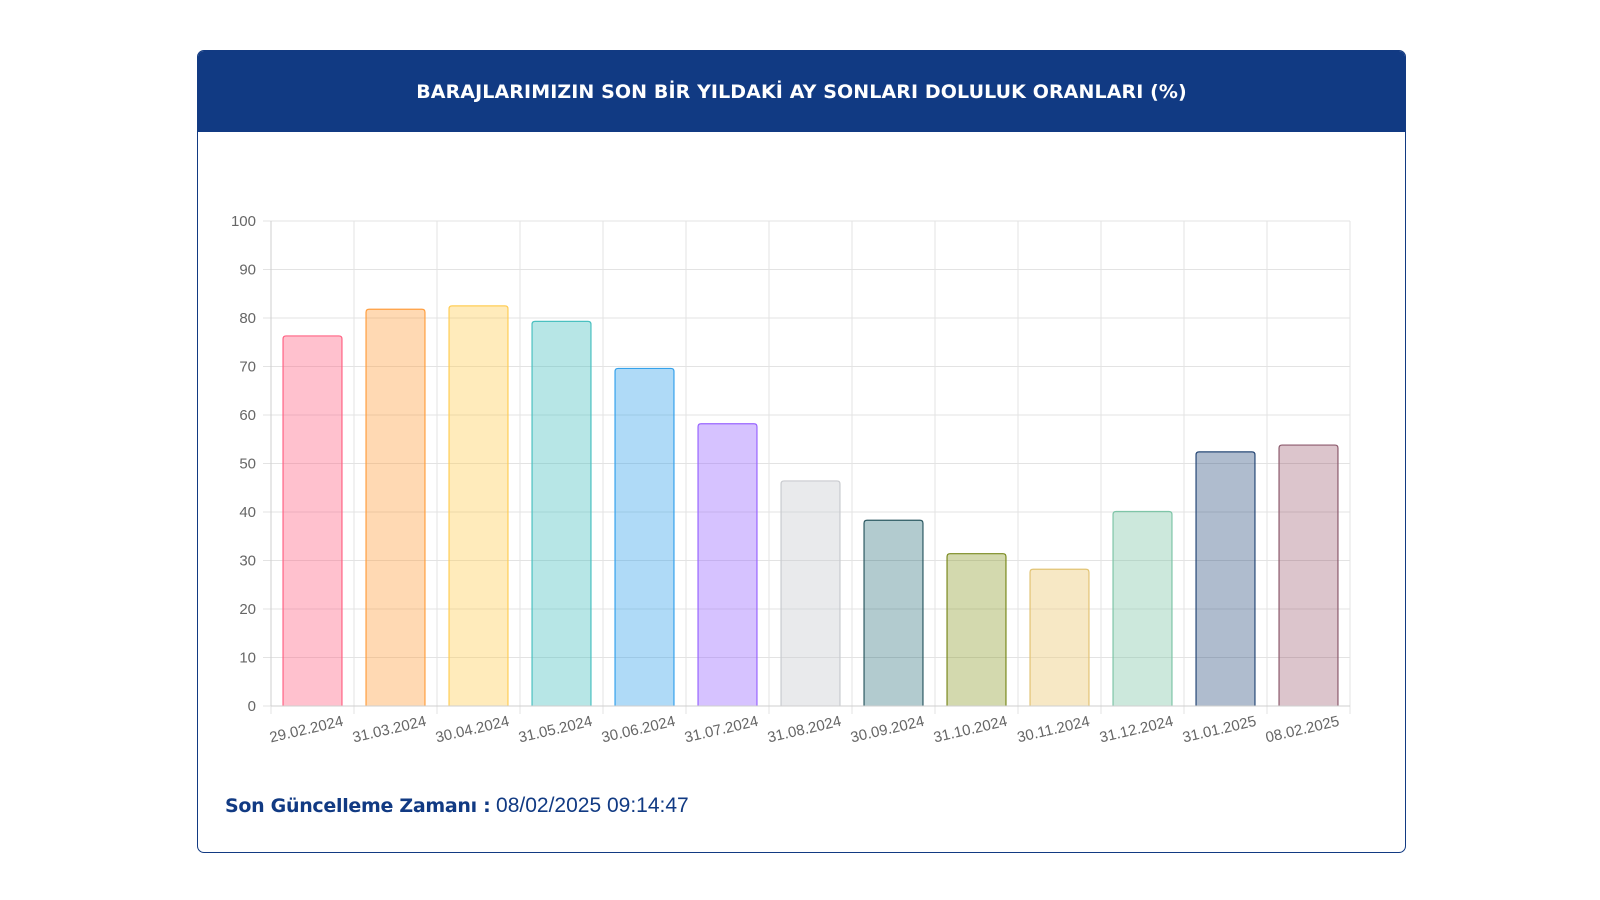 The image size is (1600, 900). Describe the element at coordinates (721, 729) in the screenshot. I see `x-tick-label: 31.07.2024` at that location.